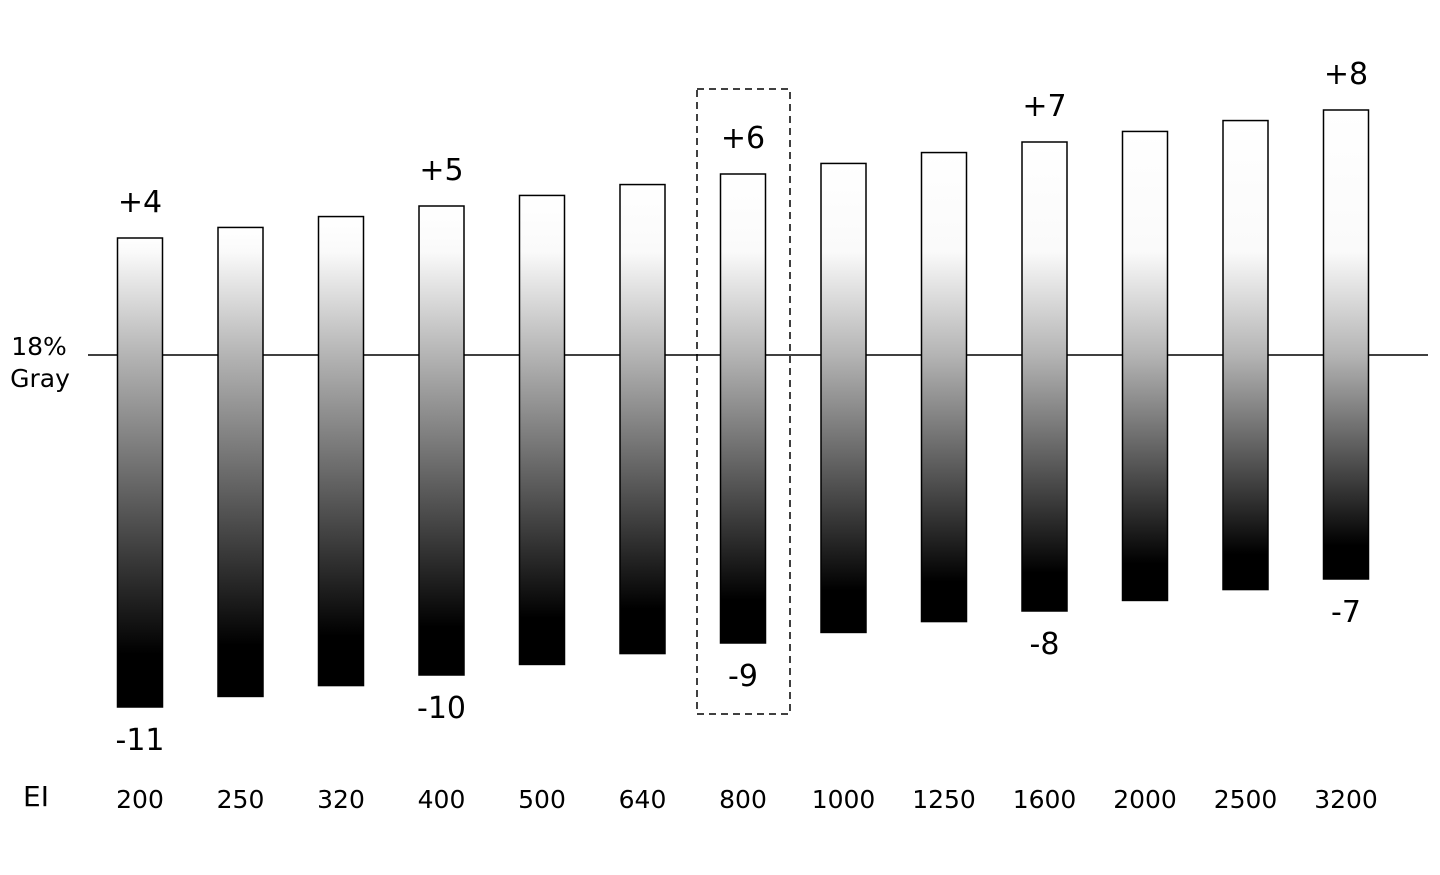 The height and width of the screenshot is (875, 1440). Describe the element at coordinates (36, 796) in the screenshot. I see `x-axis-label: EI` at that location.